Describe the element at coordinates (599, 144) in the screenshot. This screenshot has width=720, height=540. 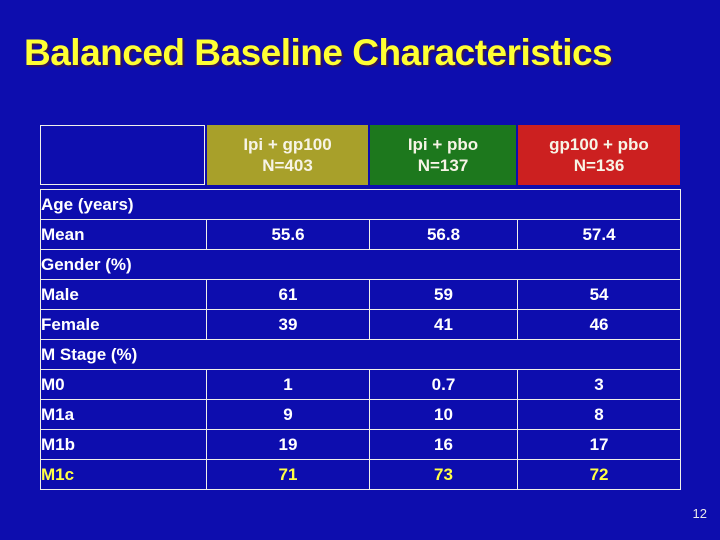
I see `column-header-label: gp100 + pbo` at that location.